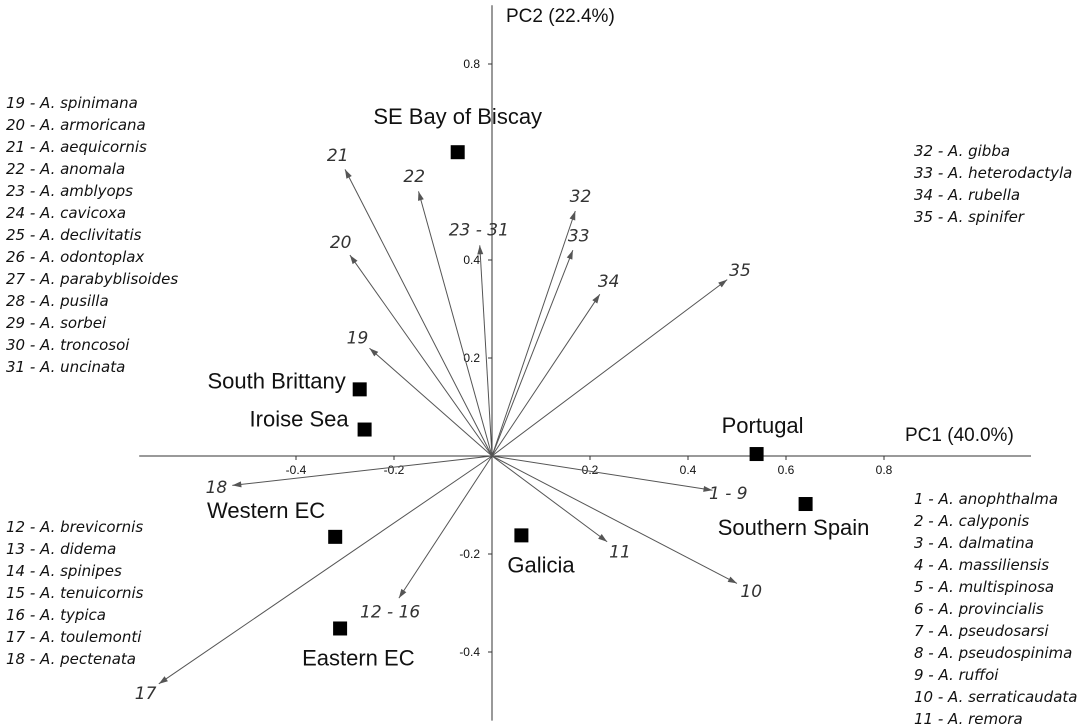 Image resolution: width=1084 pixels, height=726 pixels. I want to click on legend-item: 9 - A. ruffoi, so click(956, 675).